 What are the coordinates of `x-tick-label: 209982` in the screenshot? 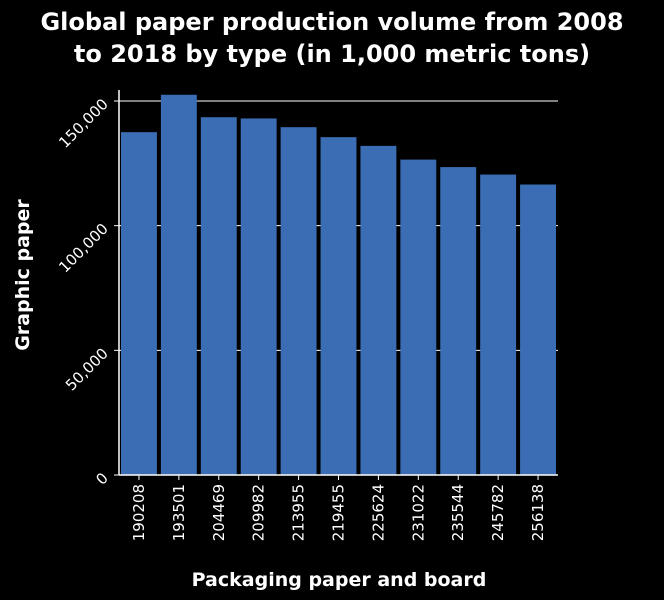 It's located at (259, 512).